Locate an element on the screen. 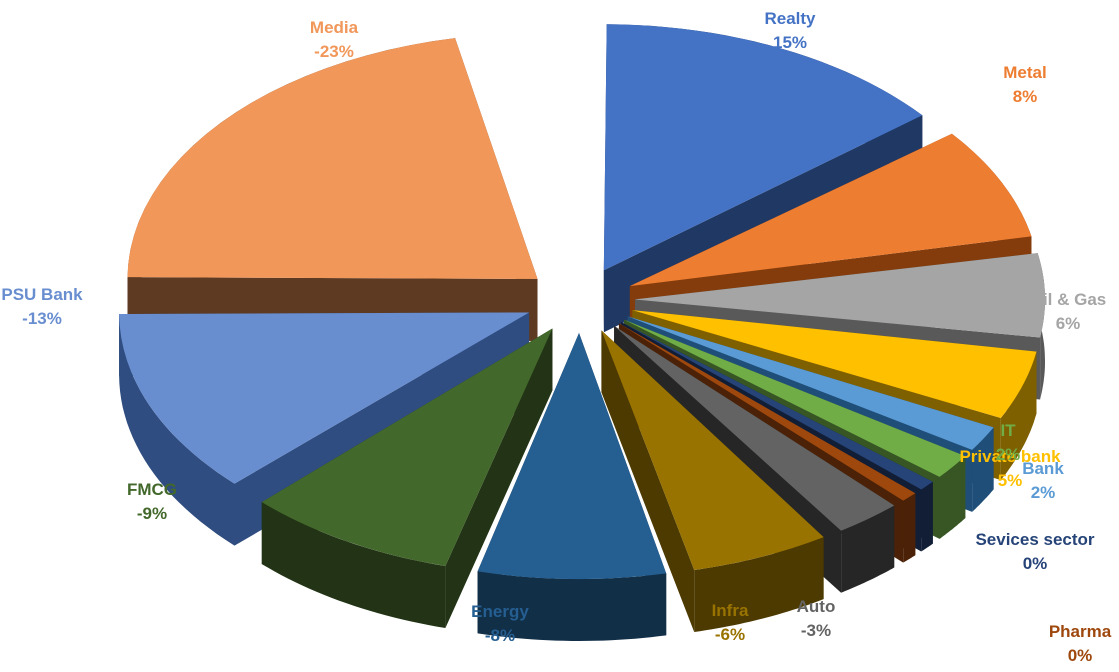 This screenshot has width=1119, height=672. slice-label-name: Private bank is located at coordinates (1010, 456).